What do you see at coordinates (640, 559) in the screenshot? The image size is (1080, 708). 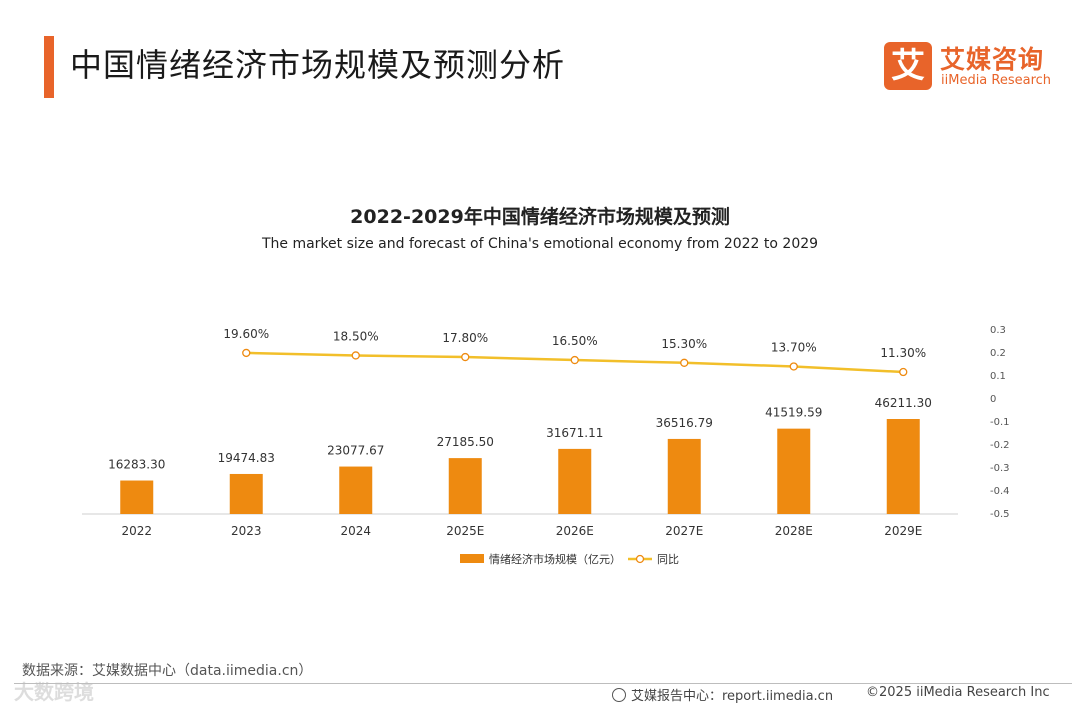 I see `legend-line-marker` at bounding box center [640, 559].